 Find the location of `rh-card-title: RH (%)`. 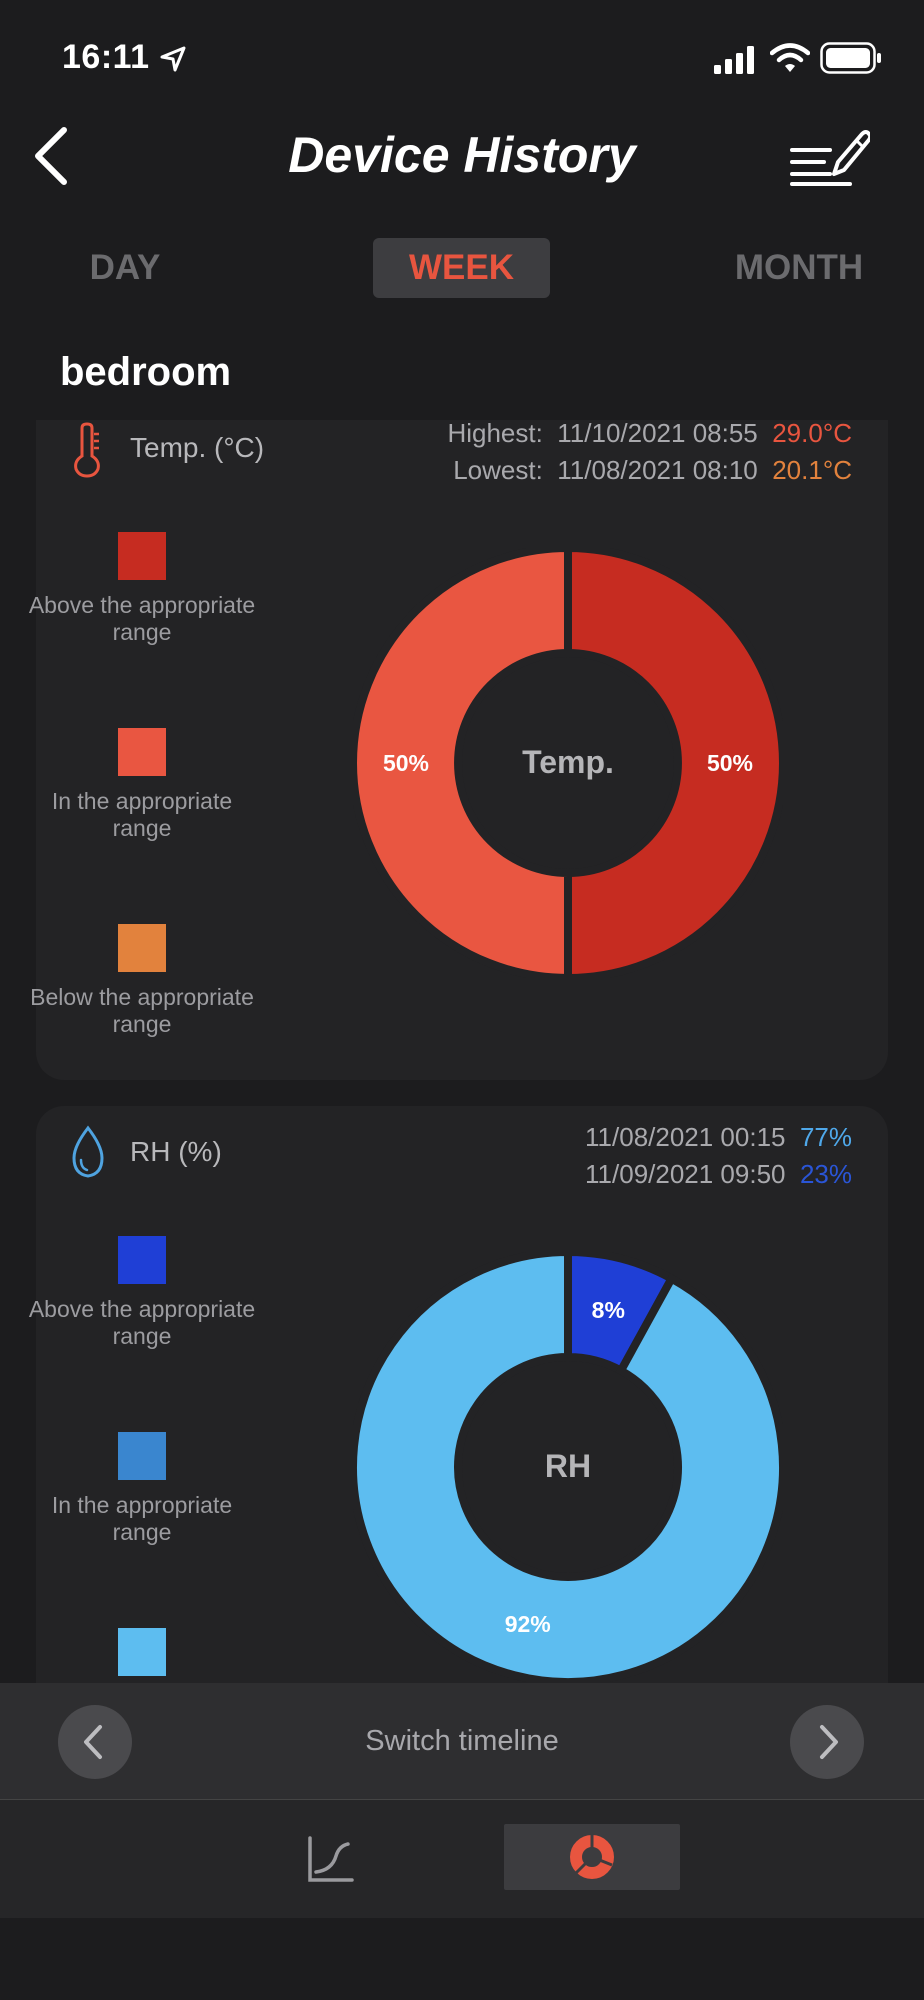

rh-card-title: RH (%) is located at coordinates (176, 1151).